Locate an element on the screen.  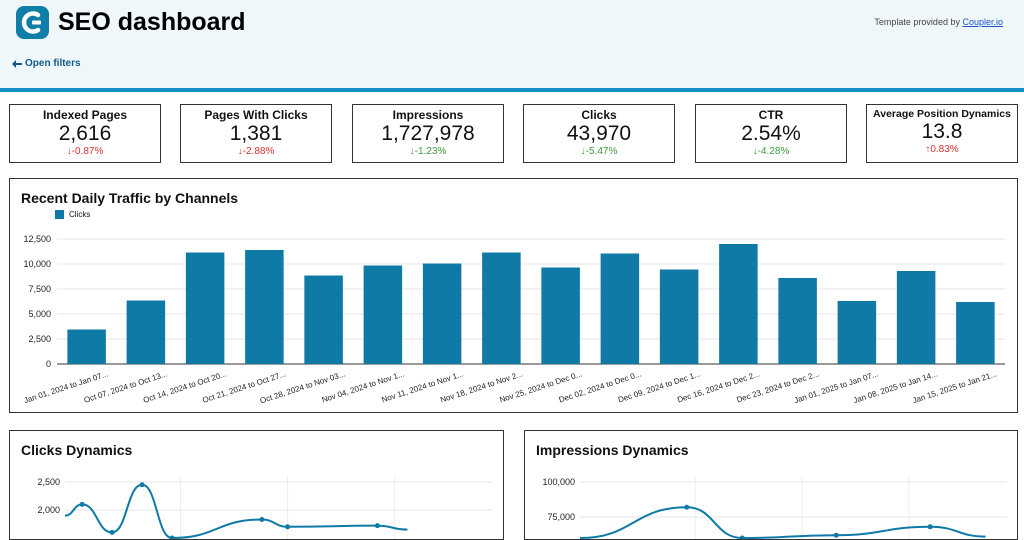
open-filters-button: Open filters is located at coordinates (46, 63).